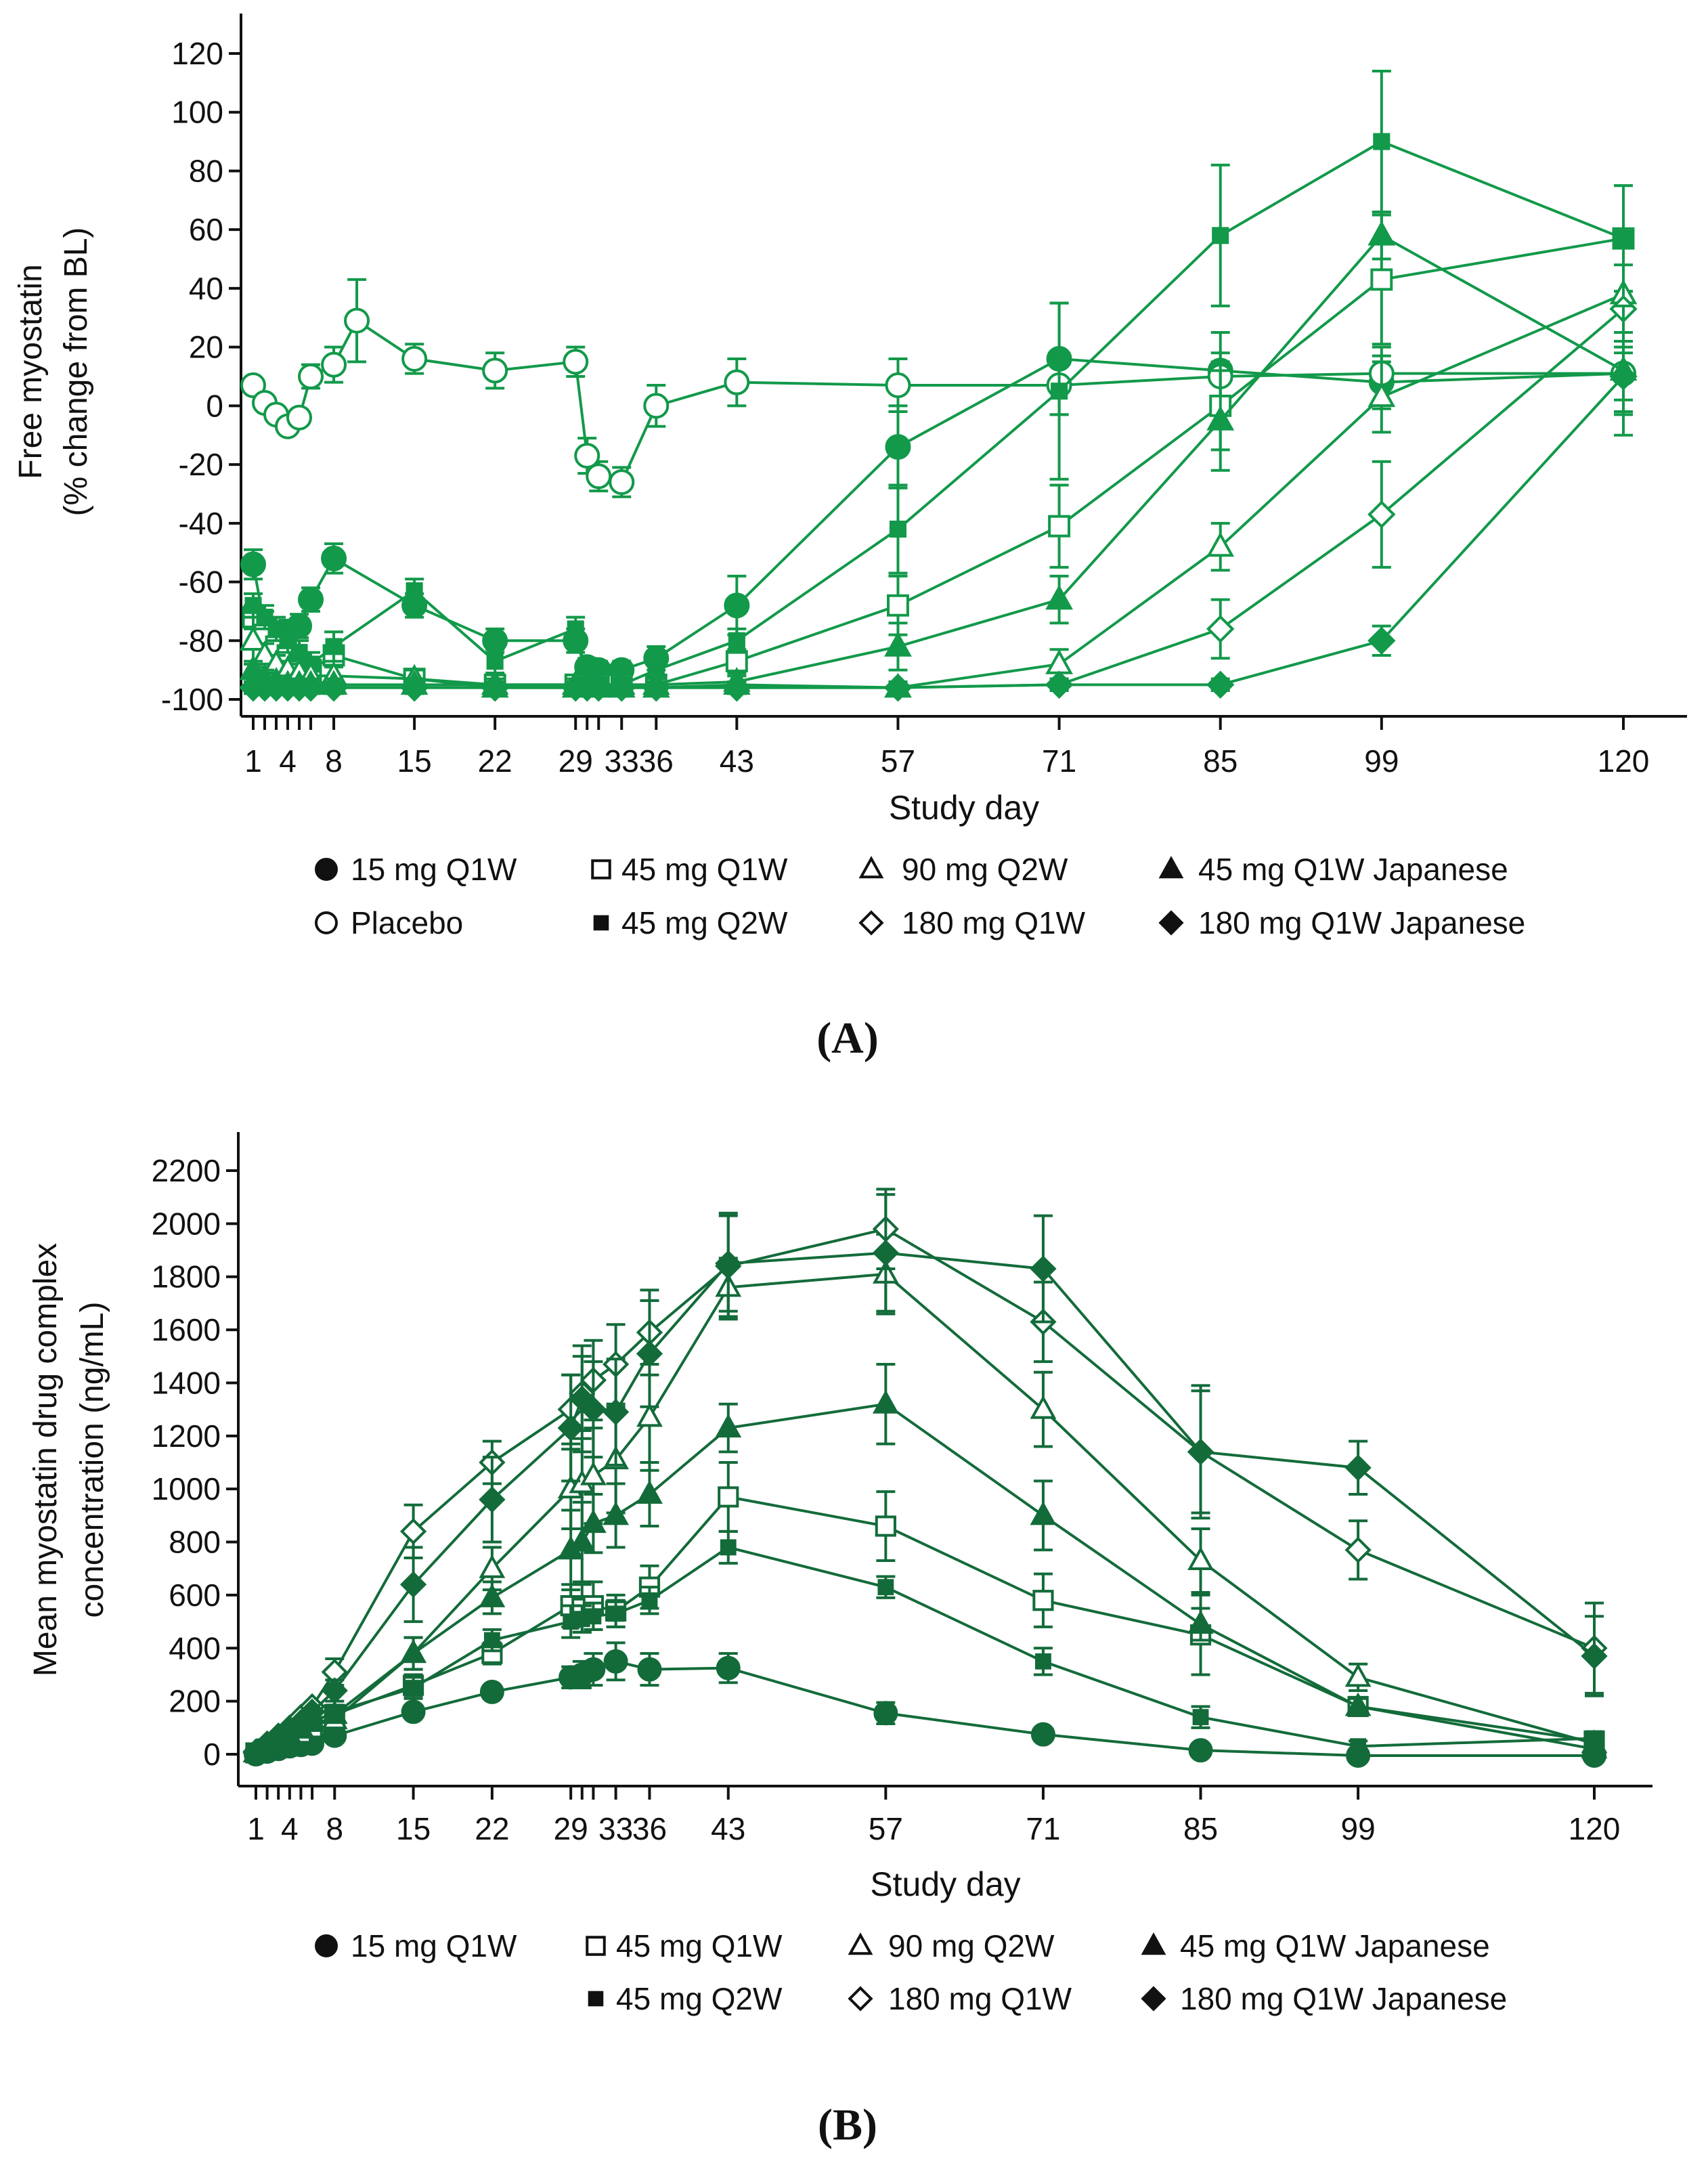 This screenshot has height=2172, width=1708. I want to click on x-tick-label: 43, so click(728, 1828).